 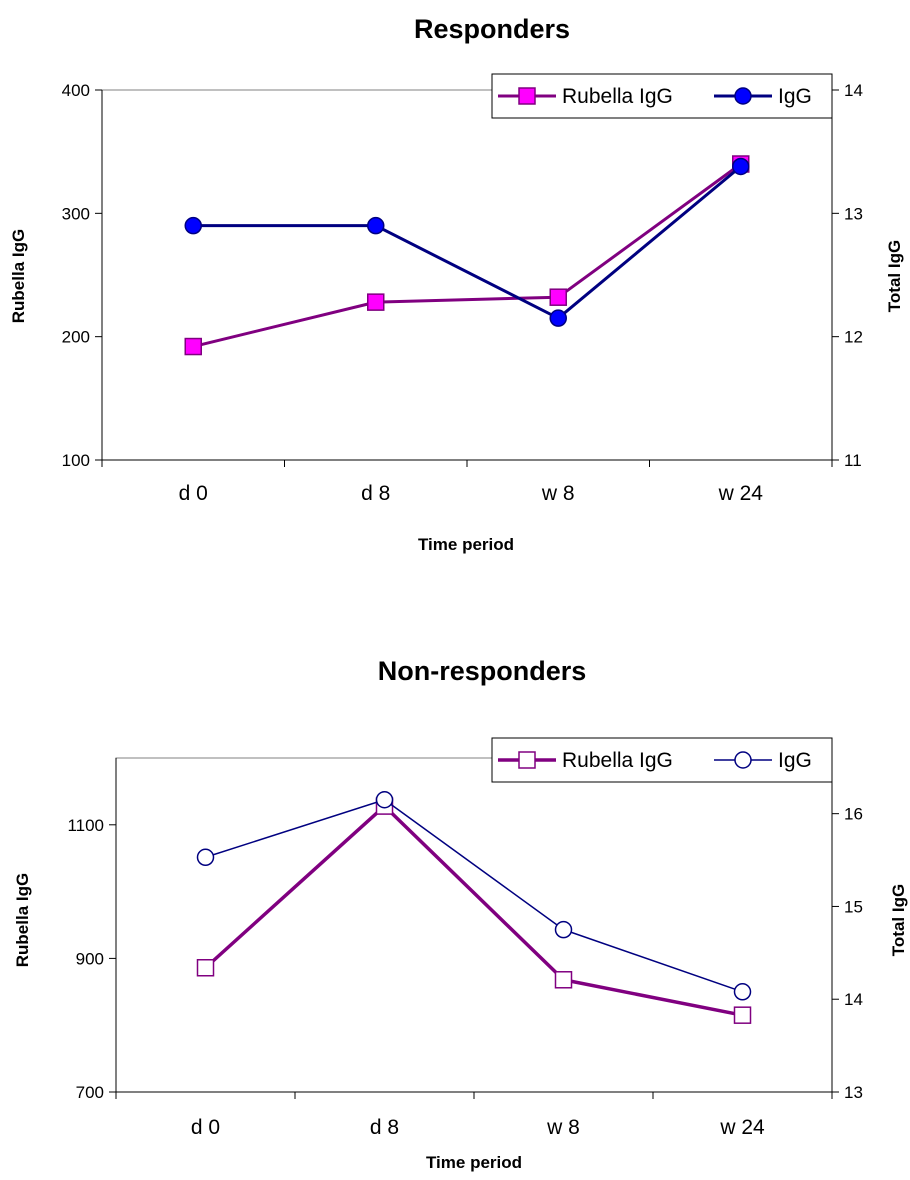 I want to click on y-tick-label: 200, so click(x=76, y=337).